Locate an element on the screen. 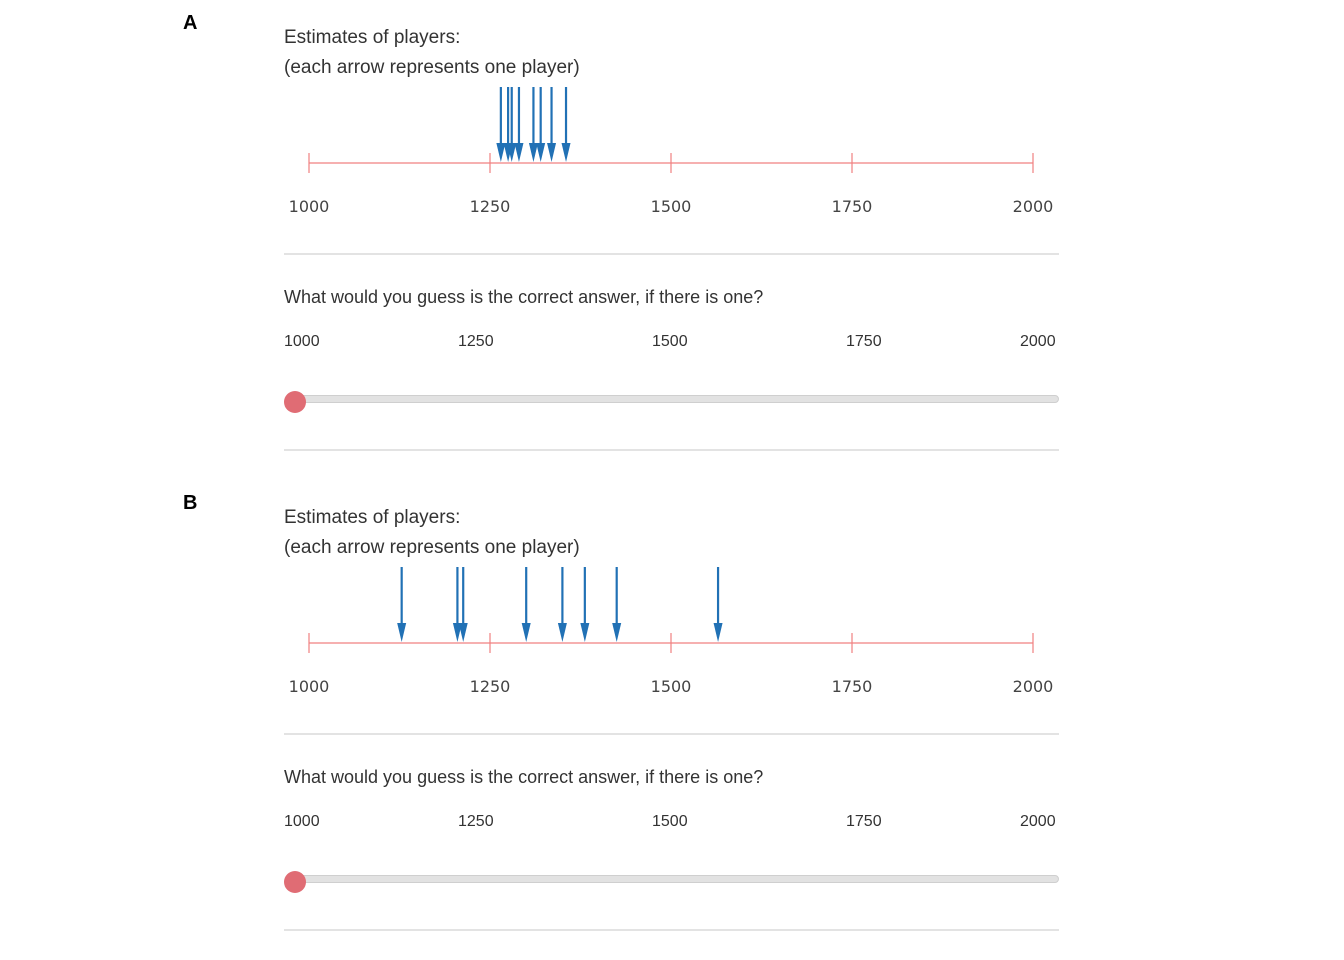  panel-label: B is located at coordinates (190, 503).